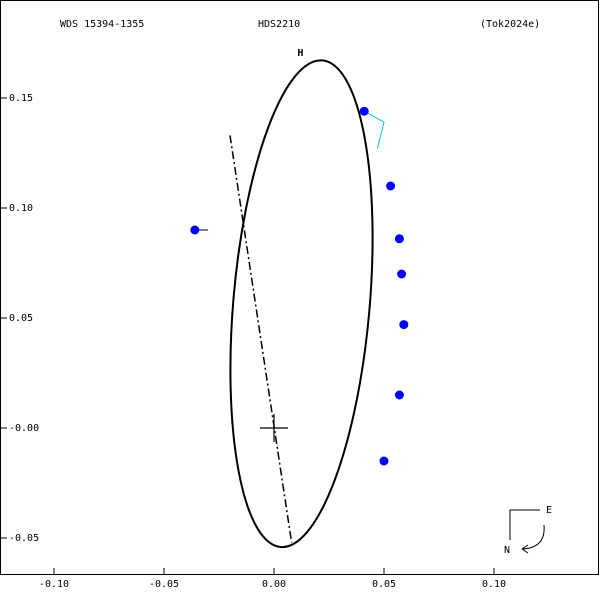 Image resolution: width=600 pixels, height=600 pixels. What do you see at coordinates (21, 208) in the screenshot?
I see `y-tick-label: 0.10` at bounding box center [21, 208].